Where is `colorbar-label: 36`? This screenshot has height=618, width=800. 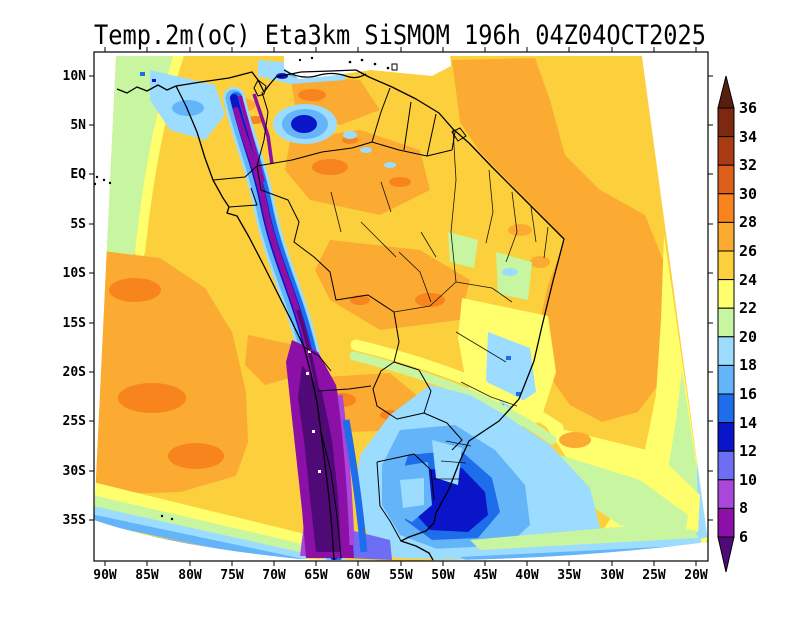
colorbar-label: 36 is located at coordinates (748, 108).